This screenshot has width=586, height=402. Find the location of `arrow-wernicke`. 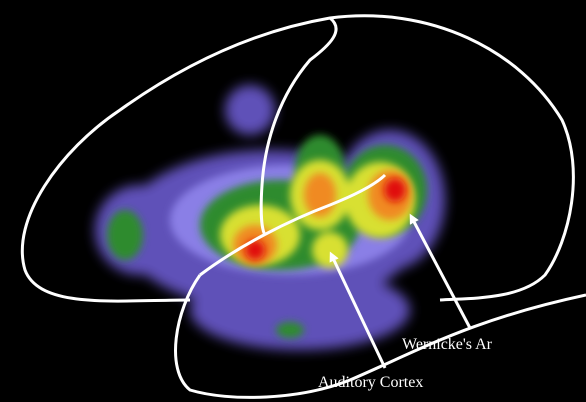

arrow-wernicke is located at coordinates (440, 271).